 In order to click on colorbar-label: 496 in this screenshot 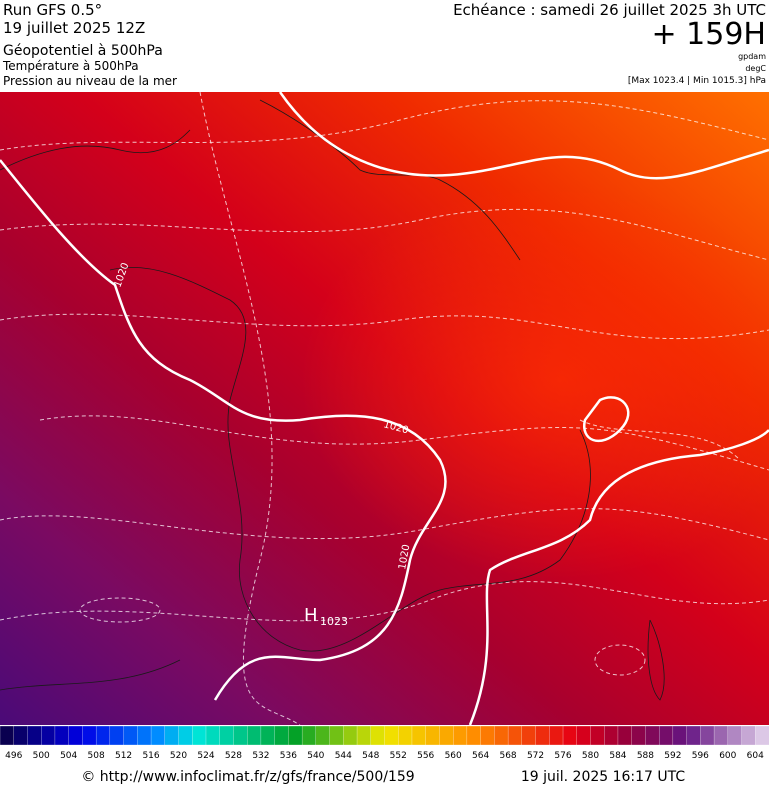, I will do `click(13, 756)`.